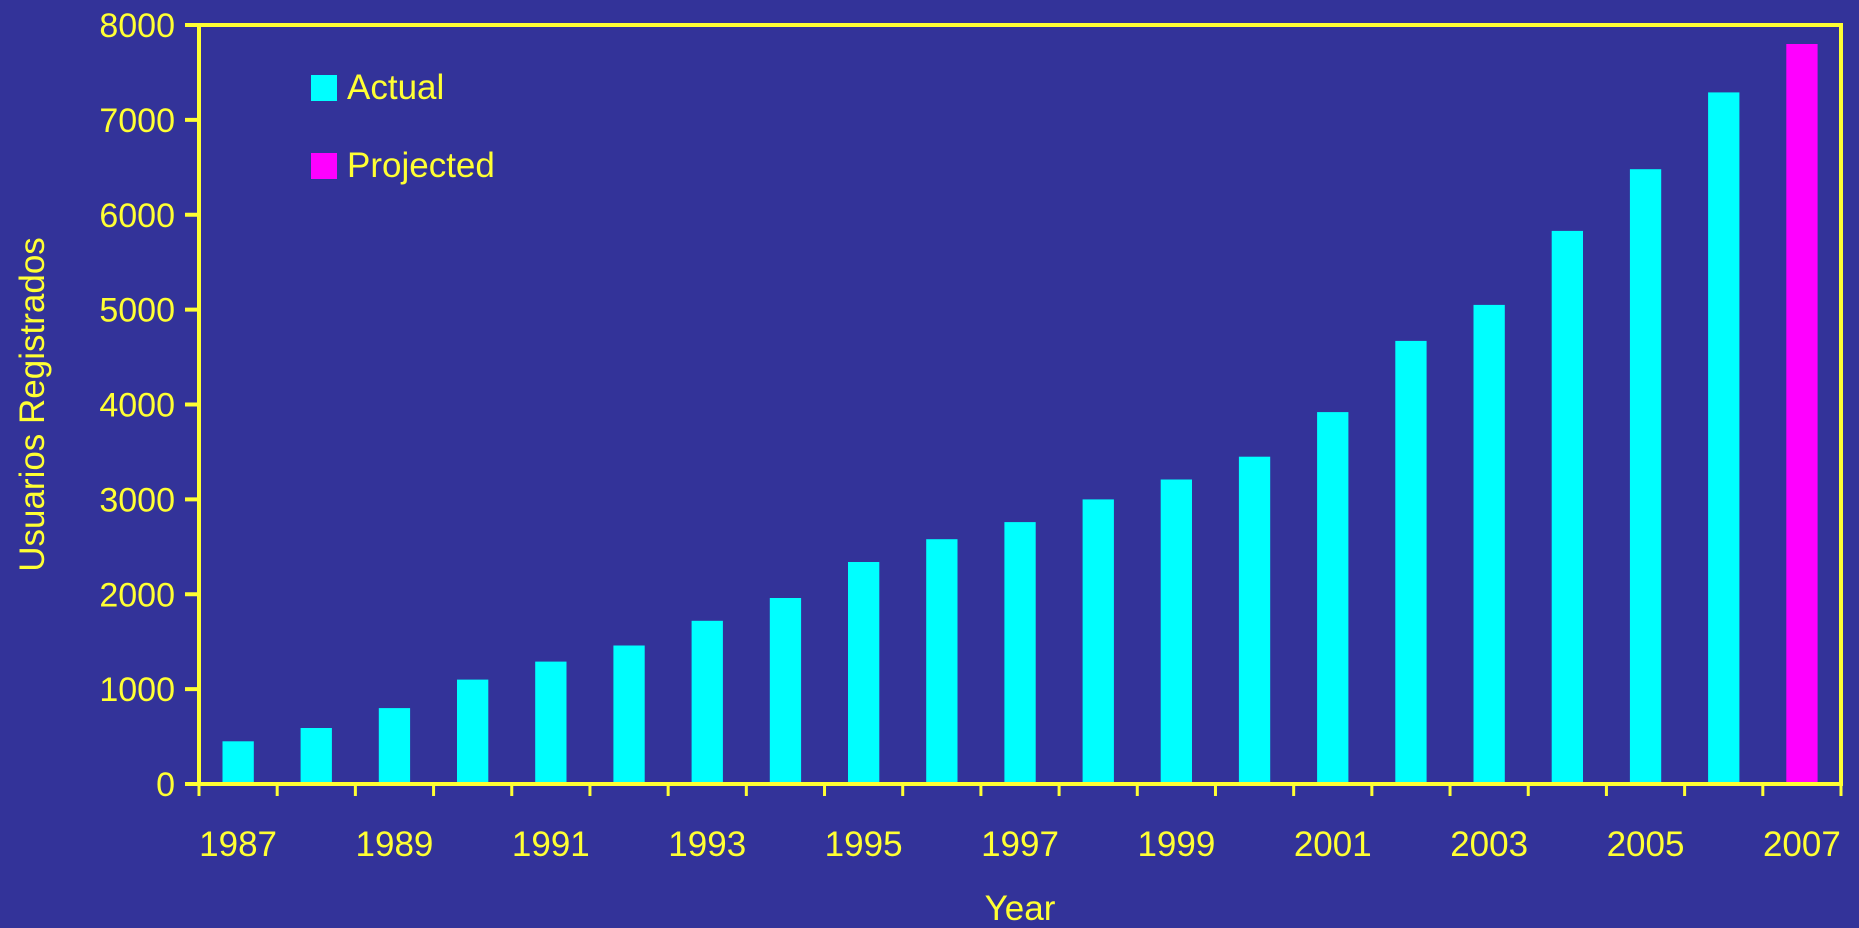 The image size is (1859, 928). What do you see at coordinates (1802, 844) in the screenshot?
I see `x-tick-label: 2007` at bounding box center [1802, 844].